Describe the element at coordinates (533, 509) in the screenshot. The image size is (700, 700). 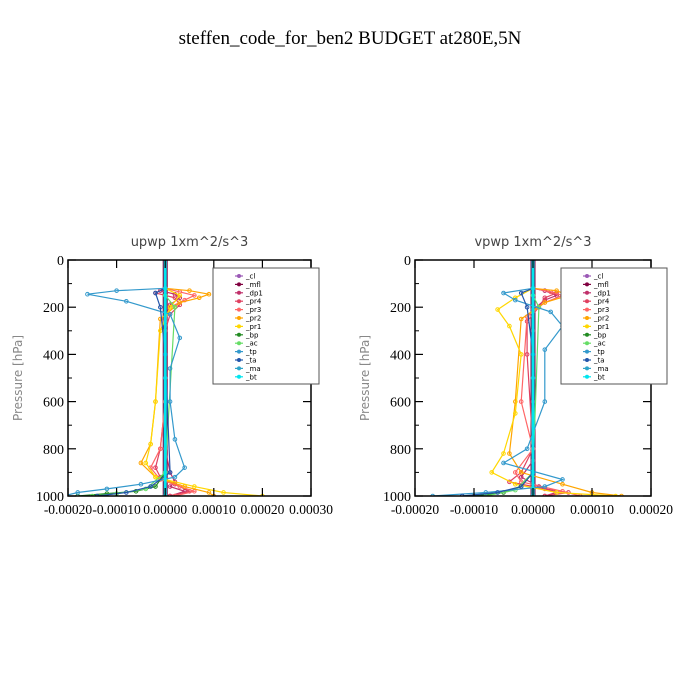
I see `x-tick-label: 0.00000` at that location.